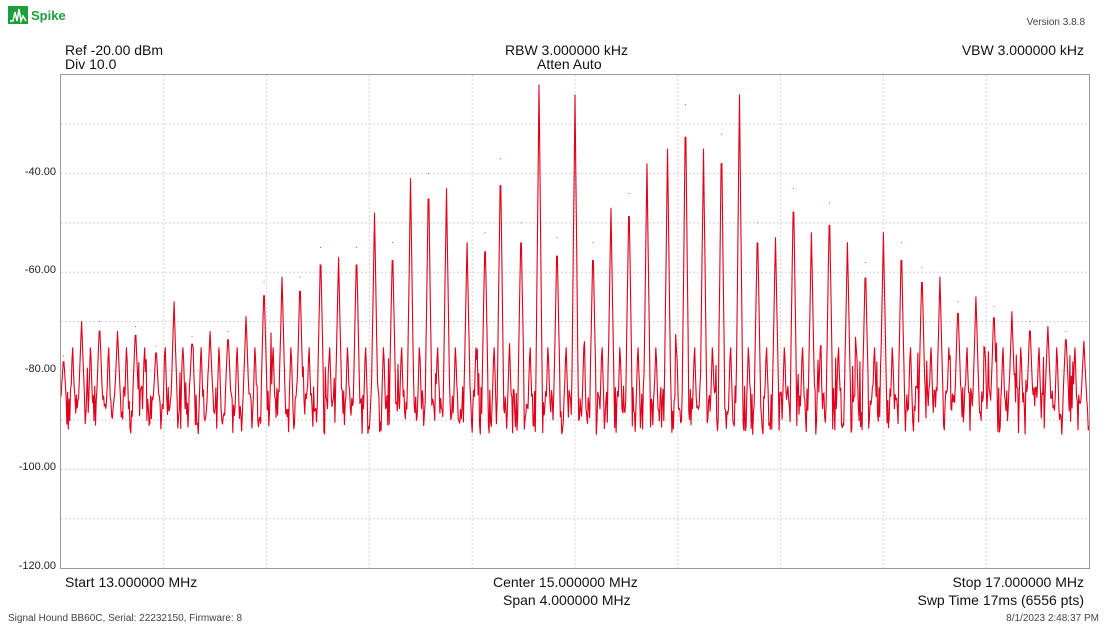 This screenshot has width=1107, height=626. What do you see at coordinates (565, 582) in the screenshot?
I see `center-freq-label: Center 15.000000 MHz` at bounding box center [565, 582].